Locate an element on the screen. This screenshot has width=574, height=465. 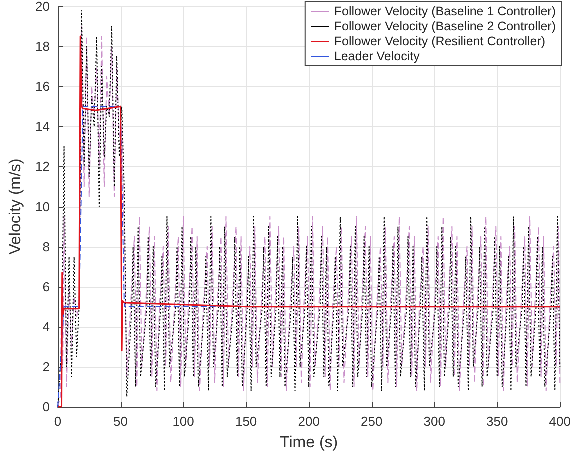
legend-label: Follower Velocity (Resilient Controller) is located at coordinates (440, 41).